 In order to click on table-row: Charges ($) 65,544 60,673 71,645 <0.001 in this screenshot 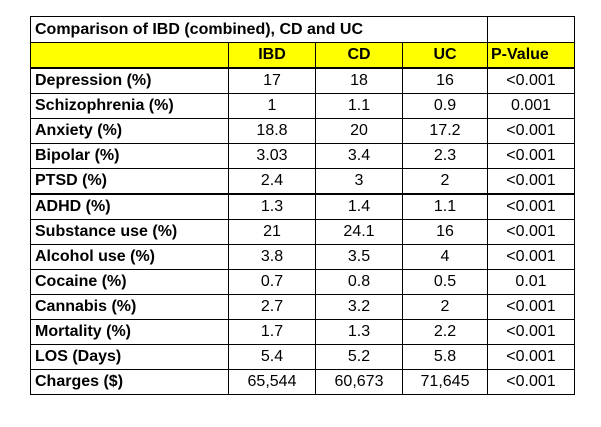, I will do `click(302, 382)`.